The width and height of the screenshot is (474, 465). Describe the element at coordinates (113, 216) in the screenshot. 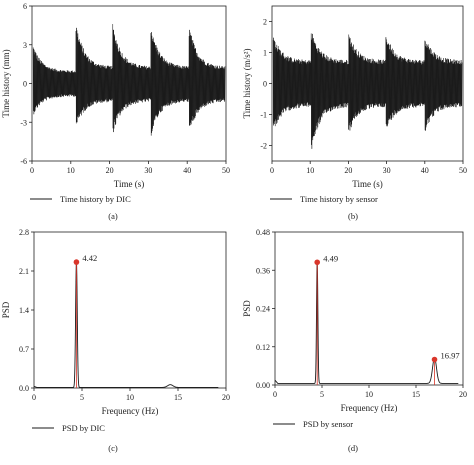

I see `panel-label: (a)` at that location.